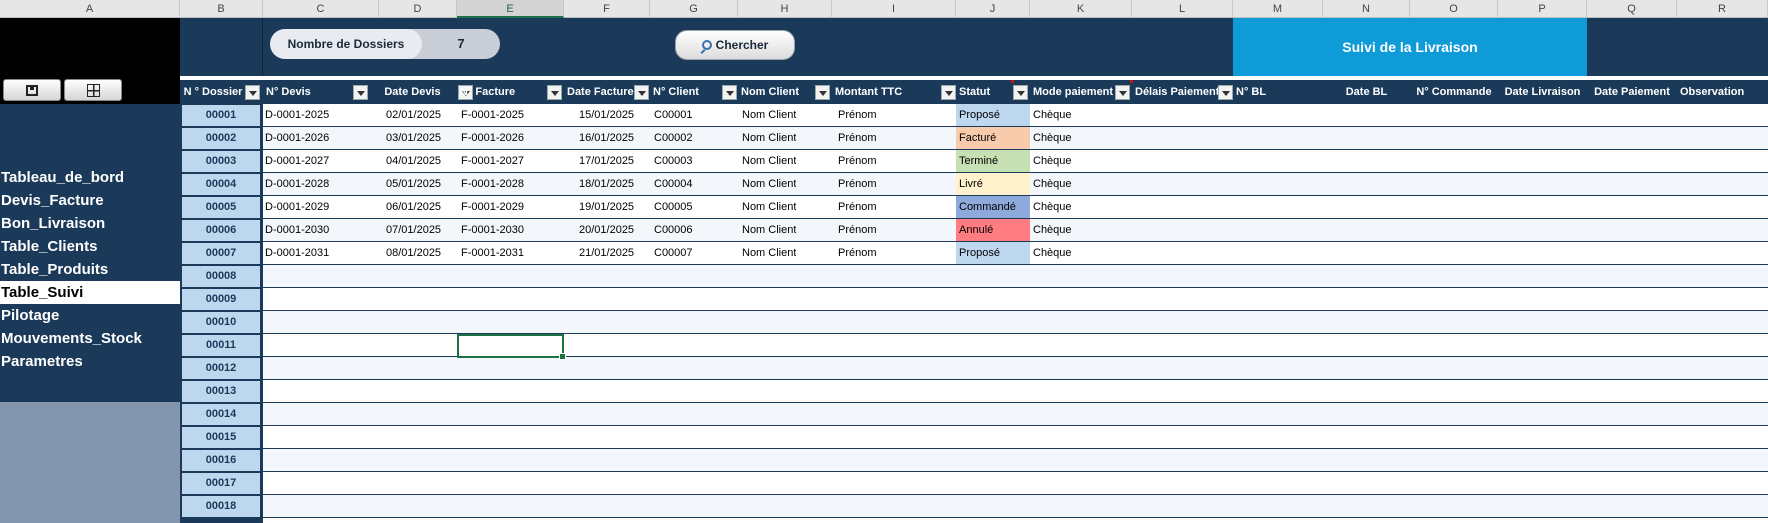 This screenshot has height=523, width=1768. Describe the element at coordinates (414, 207) in the screenshot. I see `cell-date-devis: 06/01/2025` at that location.